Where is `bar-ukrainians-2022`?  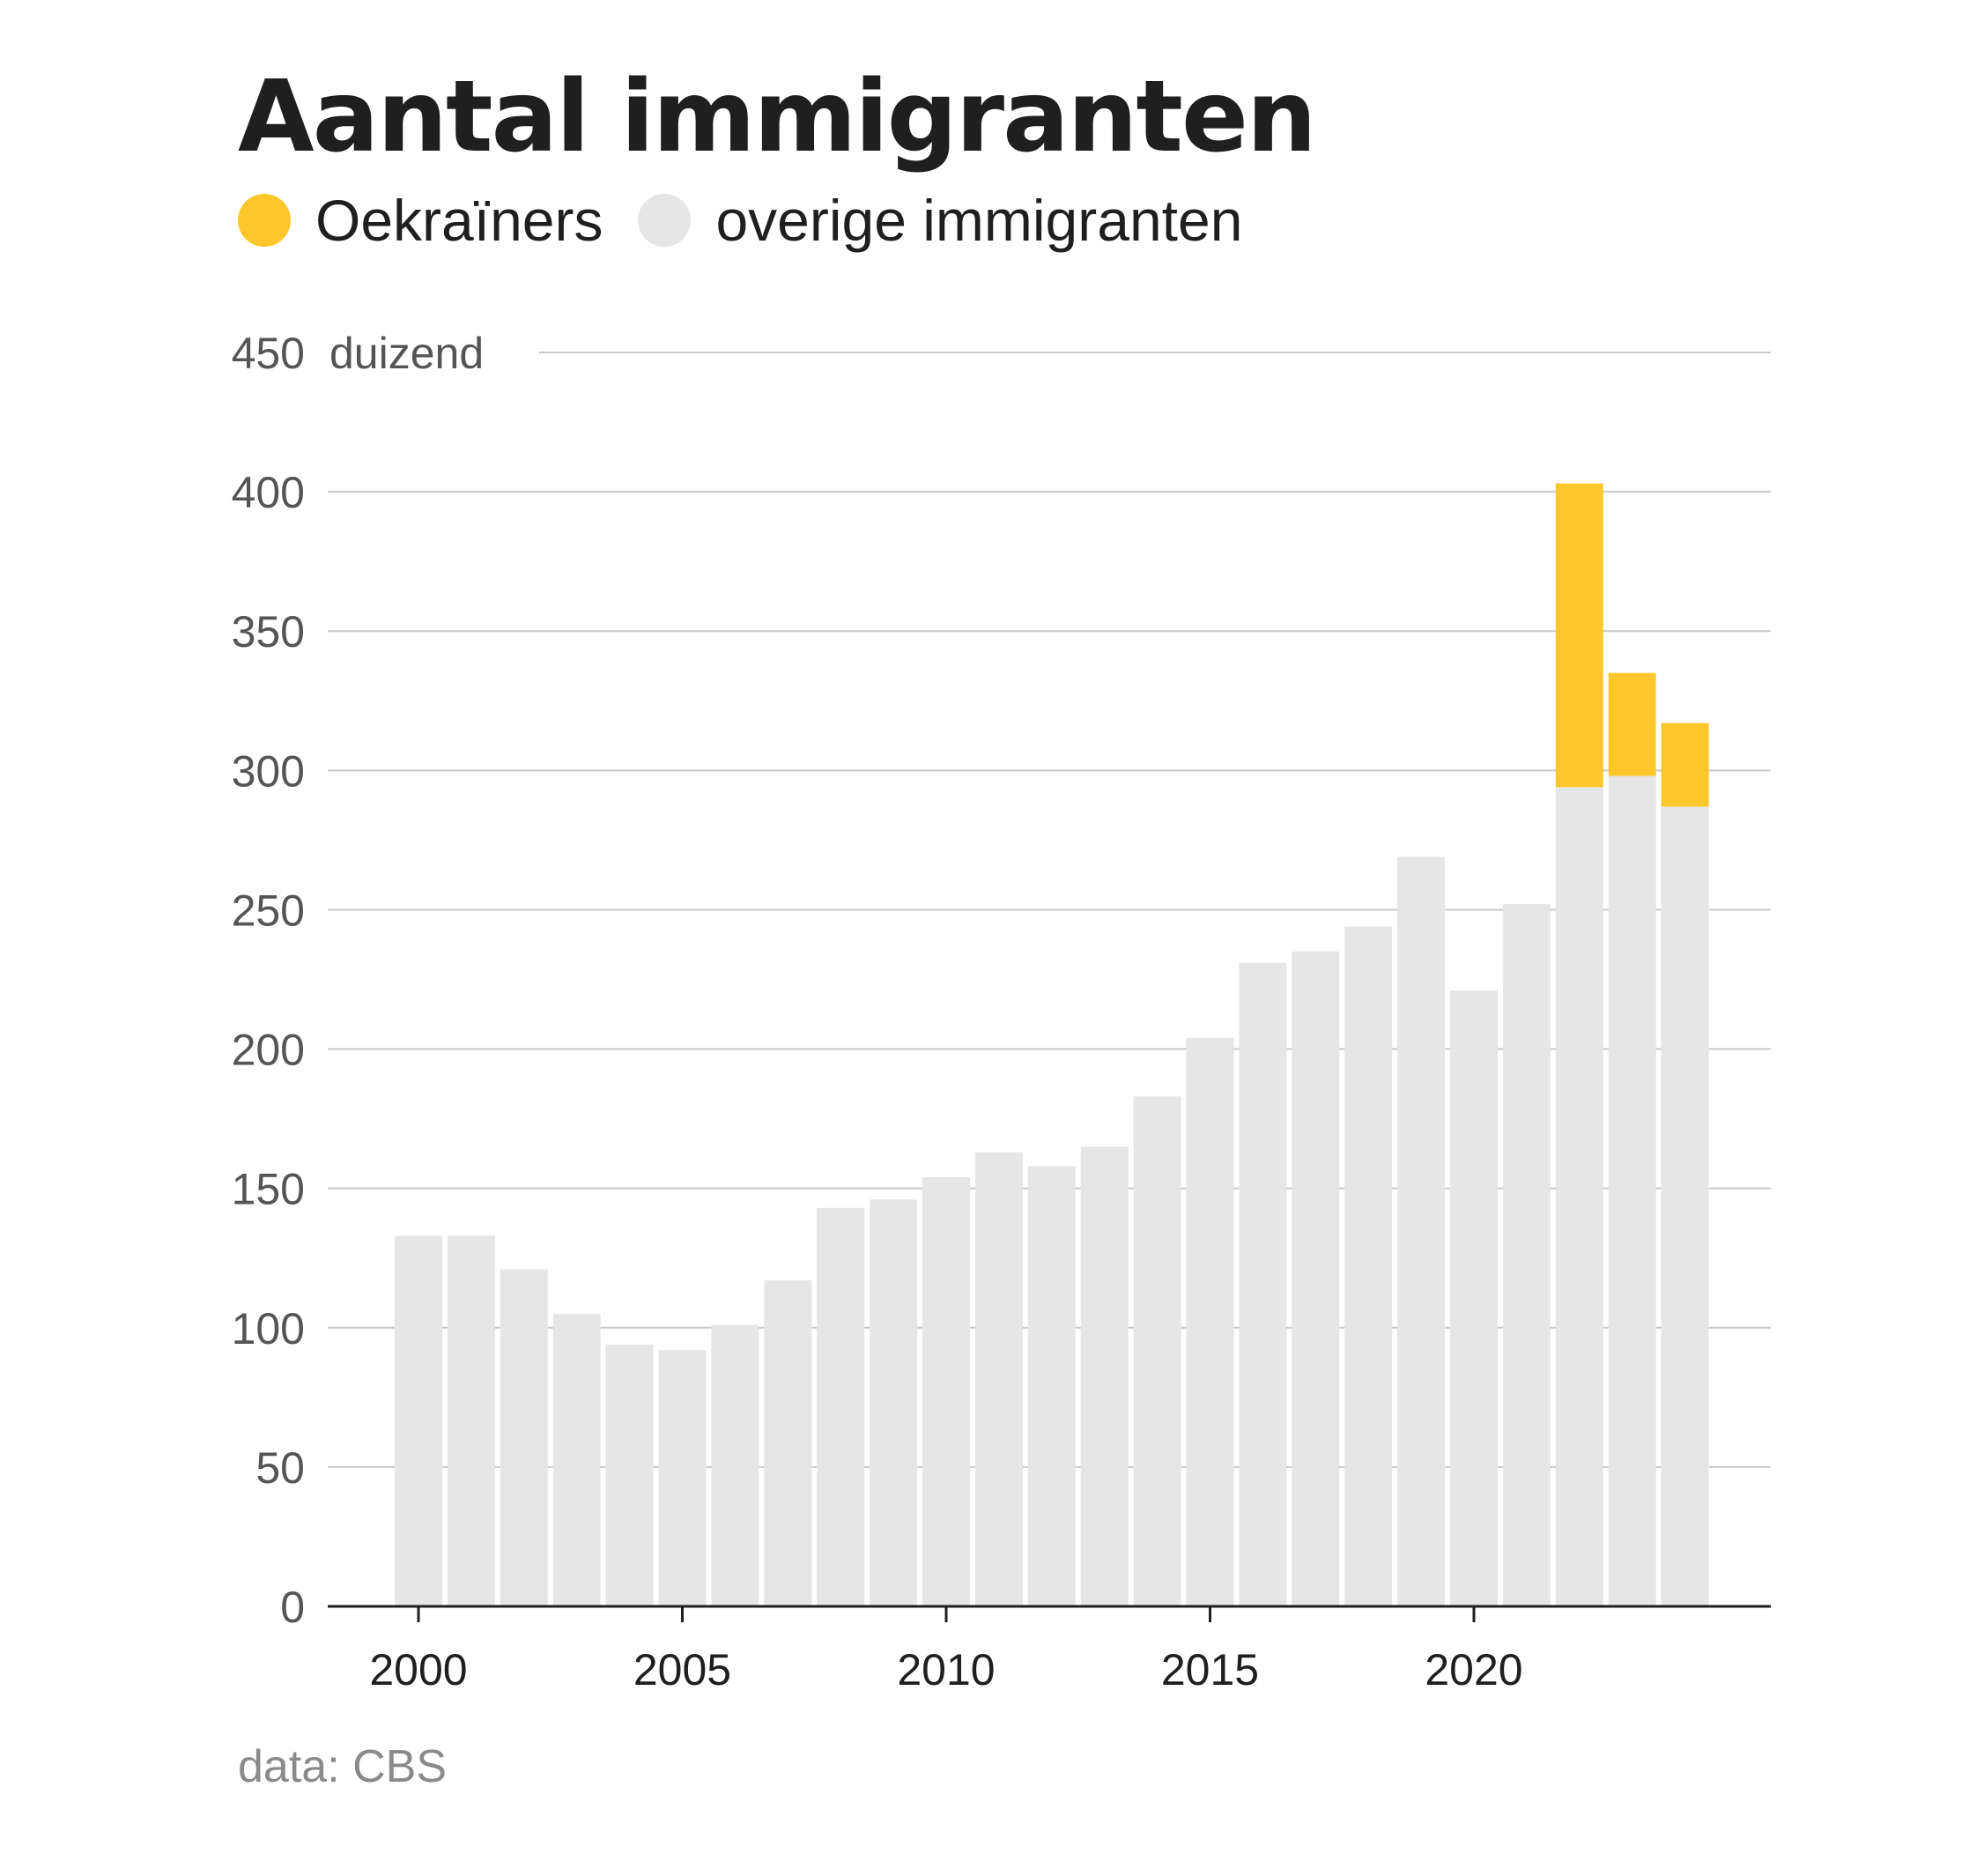
bar-ukrainians-2022 is located at coordinates (1579, 635).